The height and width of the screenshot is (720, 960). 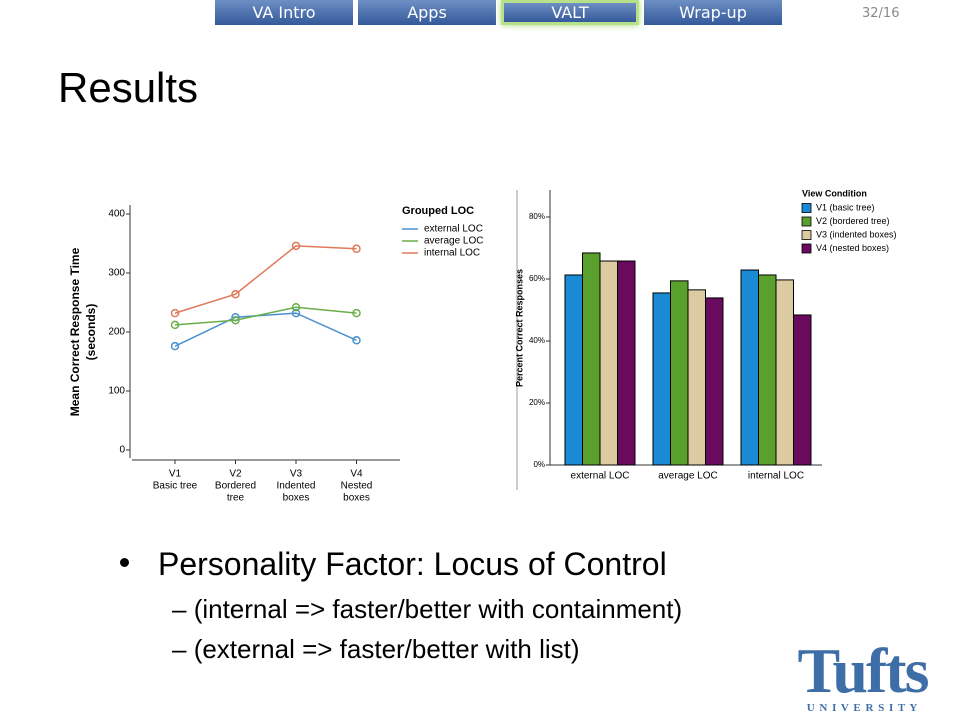 I want to click on legend-label: V2 (bordered tree), so click(x=853, y=221).